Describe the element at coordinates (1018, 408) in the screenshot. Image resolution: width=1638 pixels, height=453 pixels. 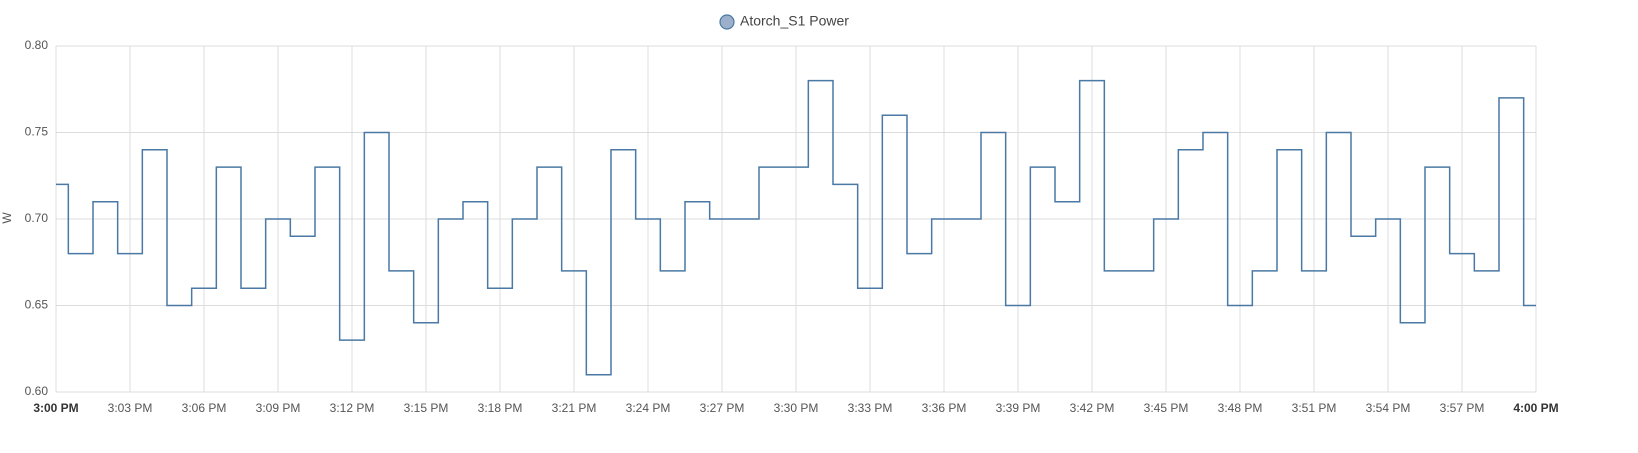
I see `x-tick-label: 3:39 PM` at that location.